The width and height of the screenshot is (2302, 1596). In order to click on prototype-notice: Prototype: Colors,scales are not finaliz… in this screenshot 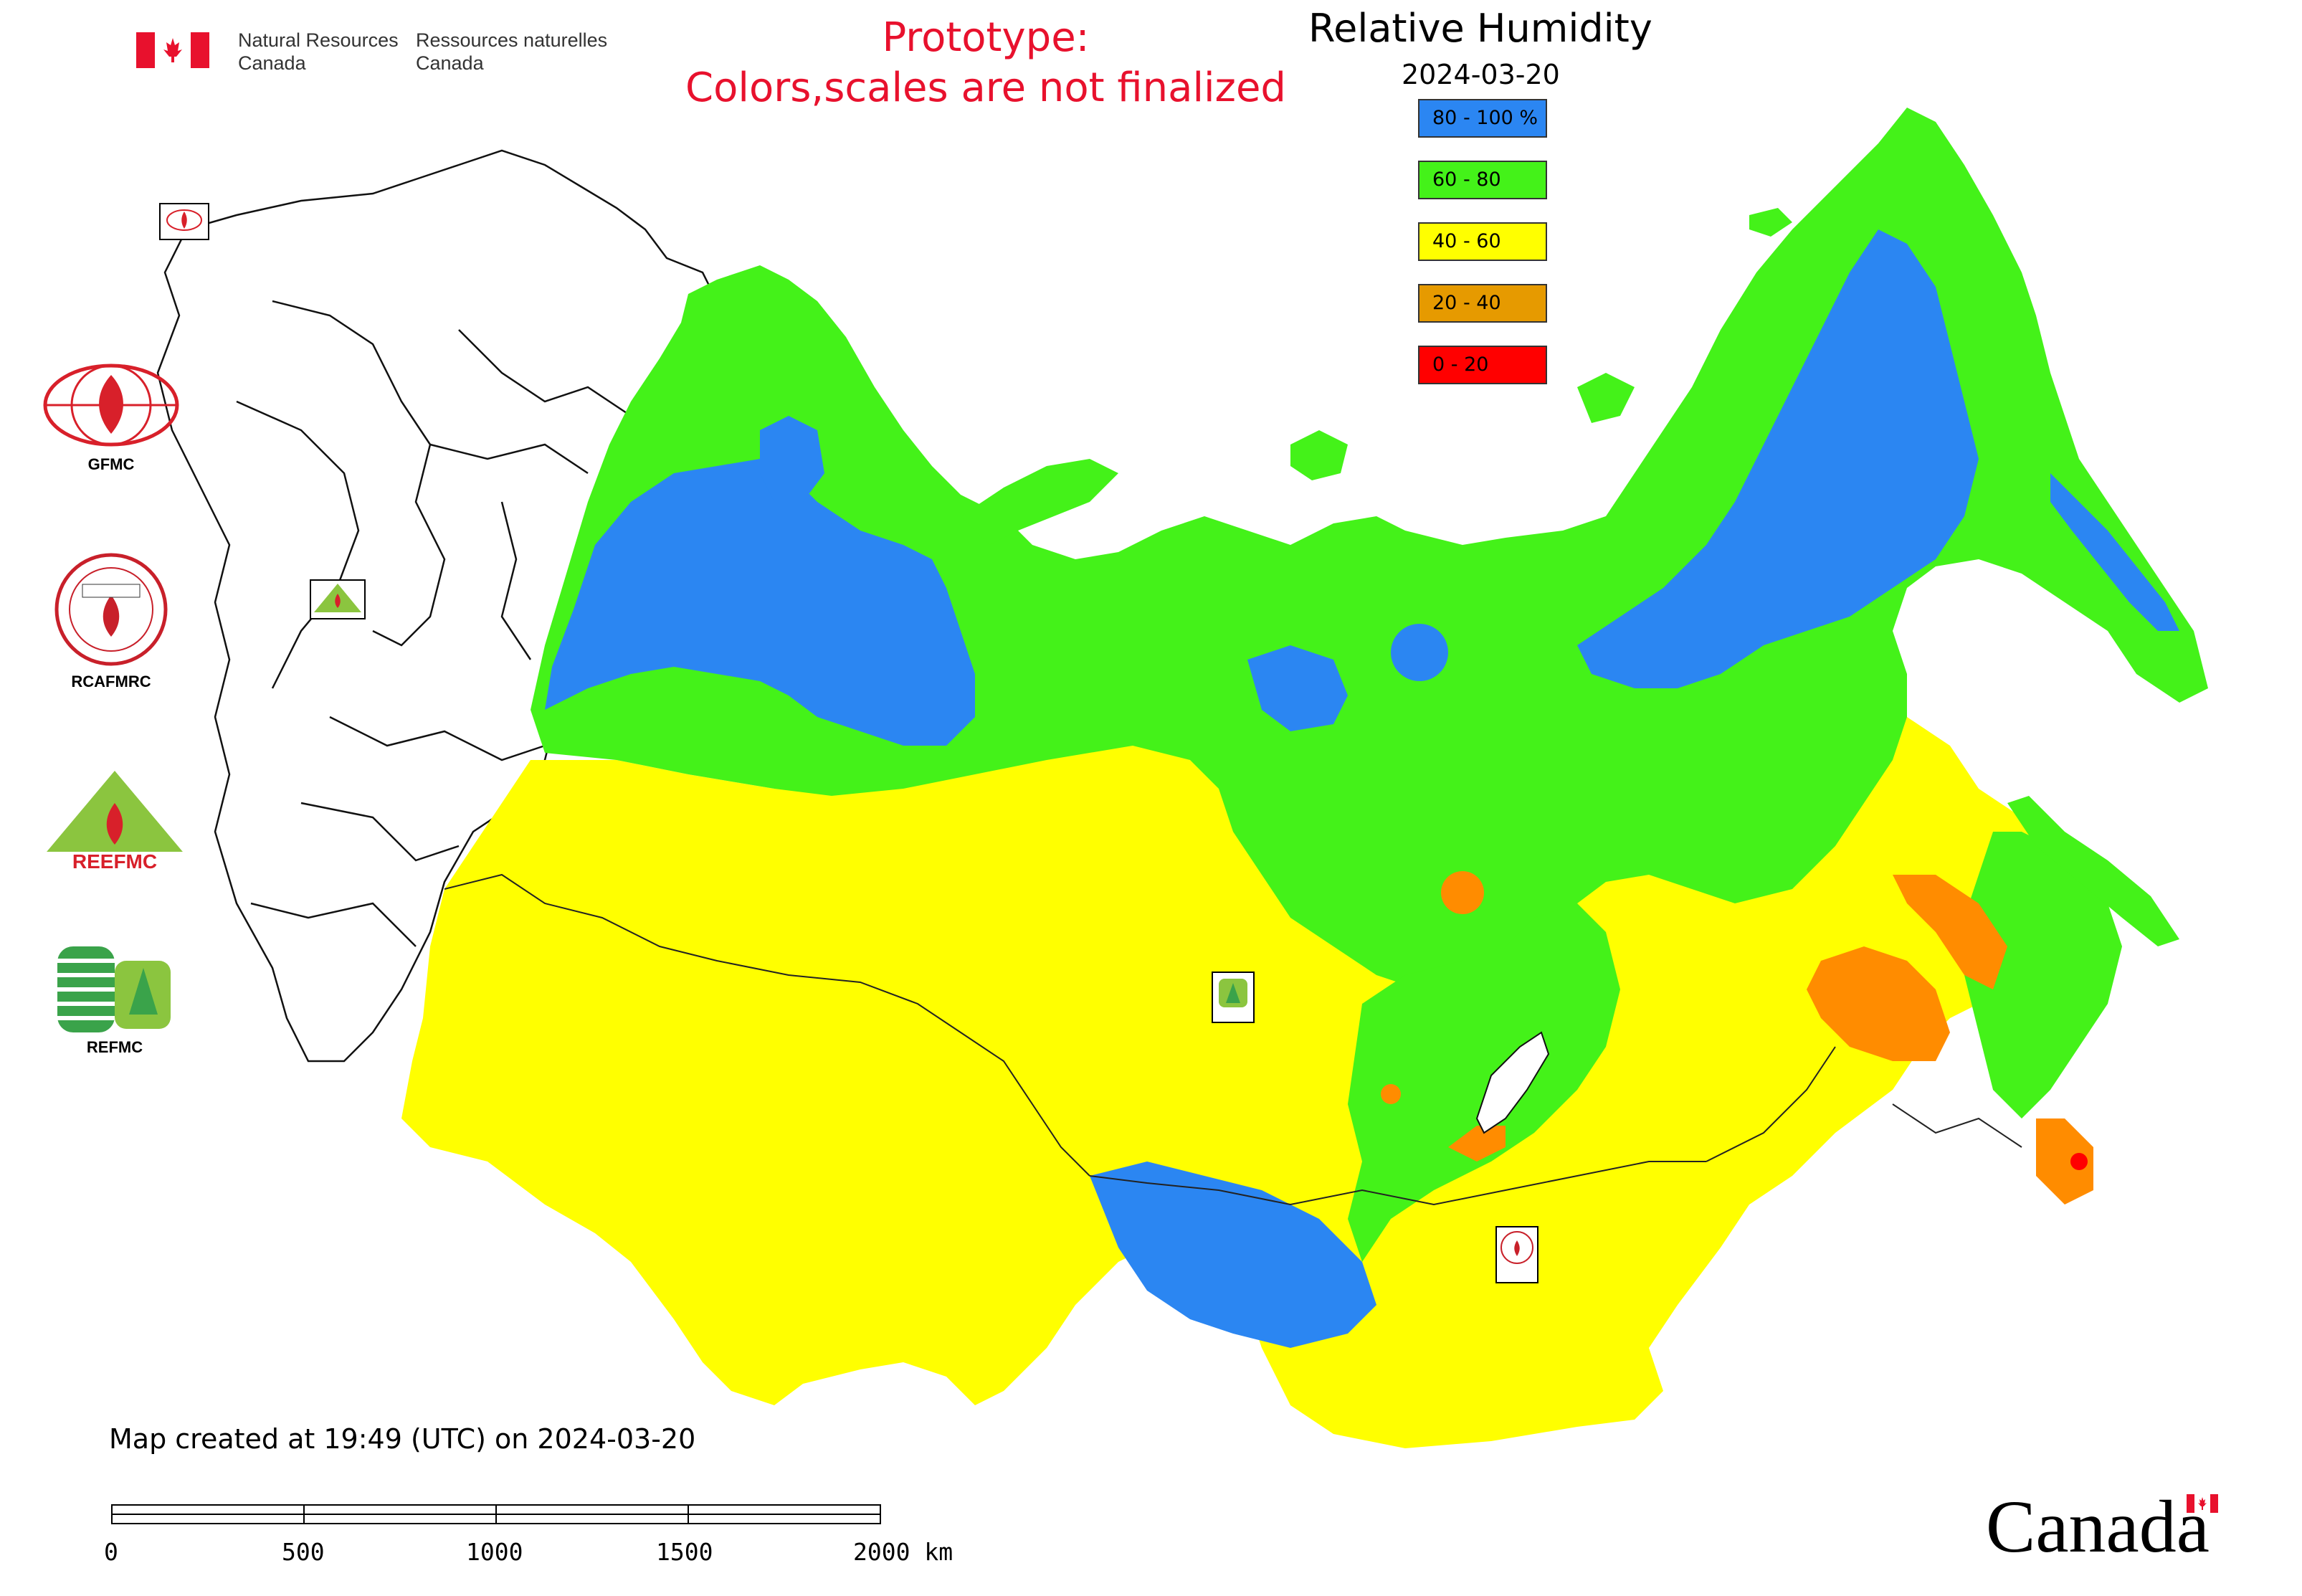, I will do `click(986, 62)`.